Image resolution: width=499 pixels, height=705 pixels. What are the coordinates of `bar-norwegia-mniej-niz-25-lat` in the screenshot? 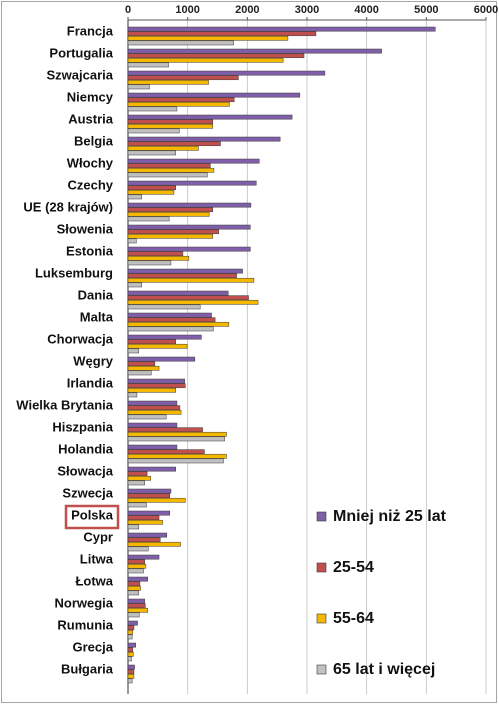 It's located at (136, 601).